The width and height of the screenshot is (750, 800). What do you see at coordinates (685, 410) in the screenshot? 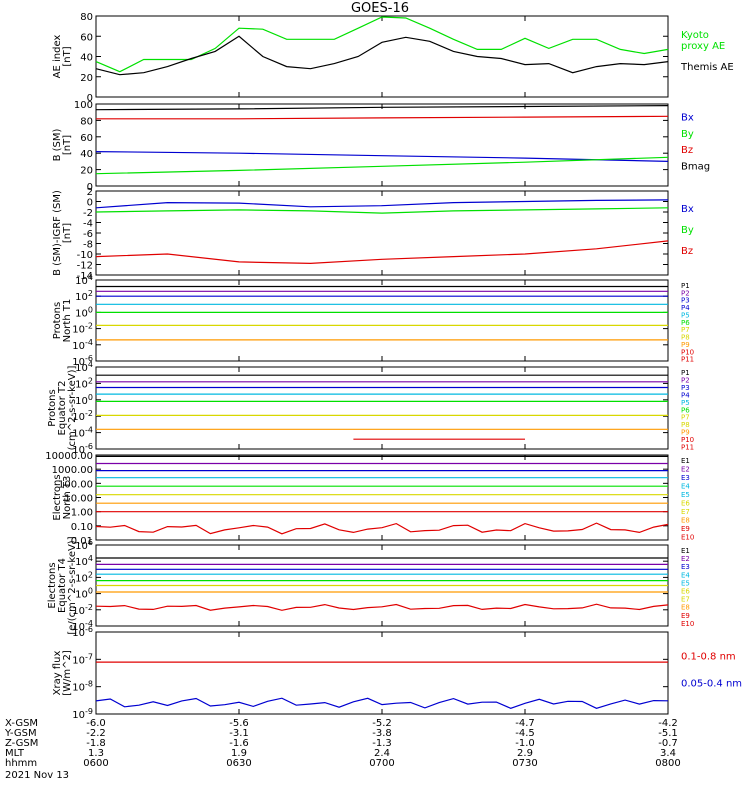
I see `legend-entry: P6` at bounding box center [685, 410].